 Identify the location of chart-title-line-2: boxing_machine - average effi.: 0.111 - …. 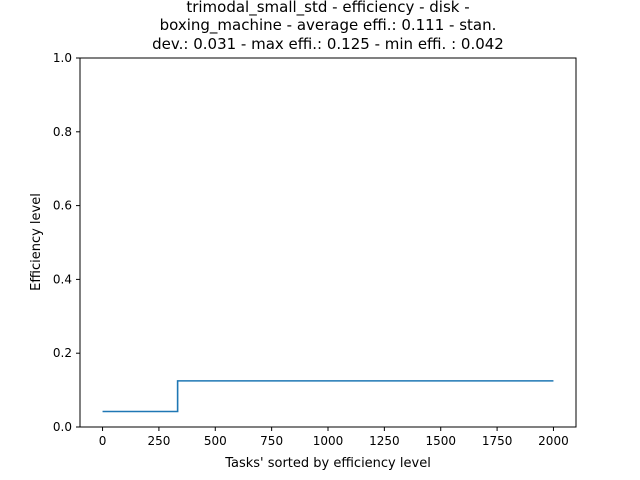
(328, 25).